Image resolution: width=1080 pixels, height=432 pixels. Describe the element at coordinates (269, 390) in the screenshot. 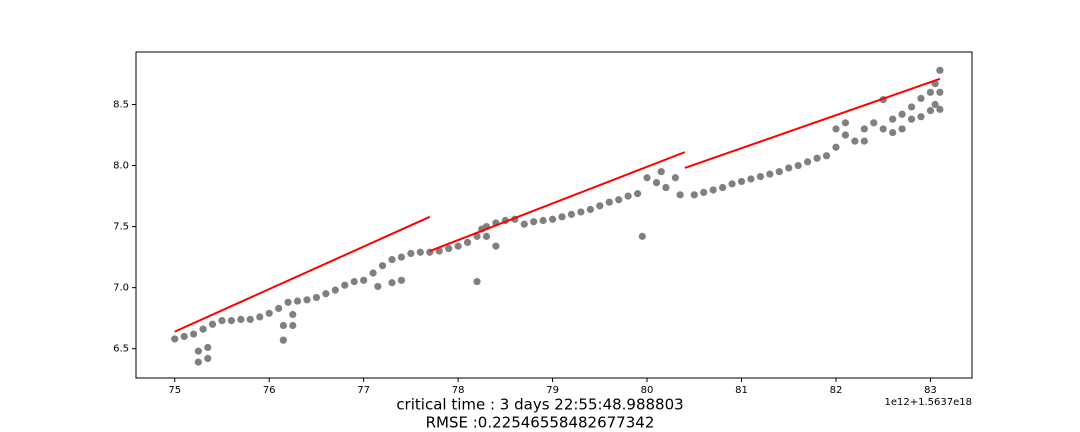

I see `x-tick-label: 76` at that location.